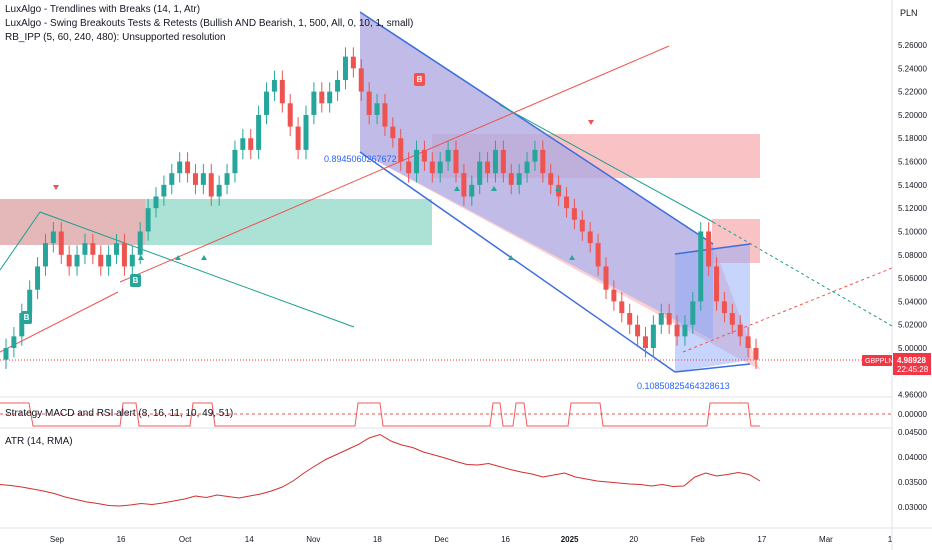 Image resolution: width=932 pixels, height=550 pixels. Describe the element at coordinates (633, 539) in the screenshot. I see `time-tick-label: 20` at that location.